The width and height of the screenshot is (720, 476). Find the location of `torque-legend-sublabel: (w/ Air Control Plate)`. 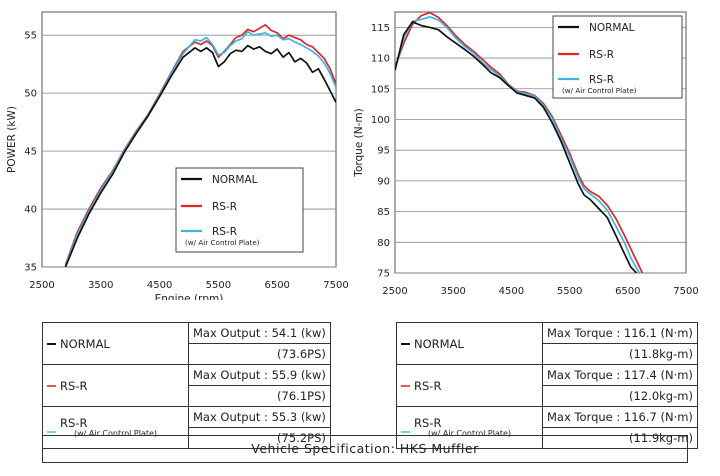

torque-legend-sublabel: (w/ Air Control Plate) is located at coordinates (599, 90).